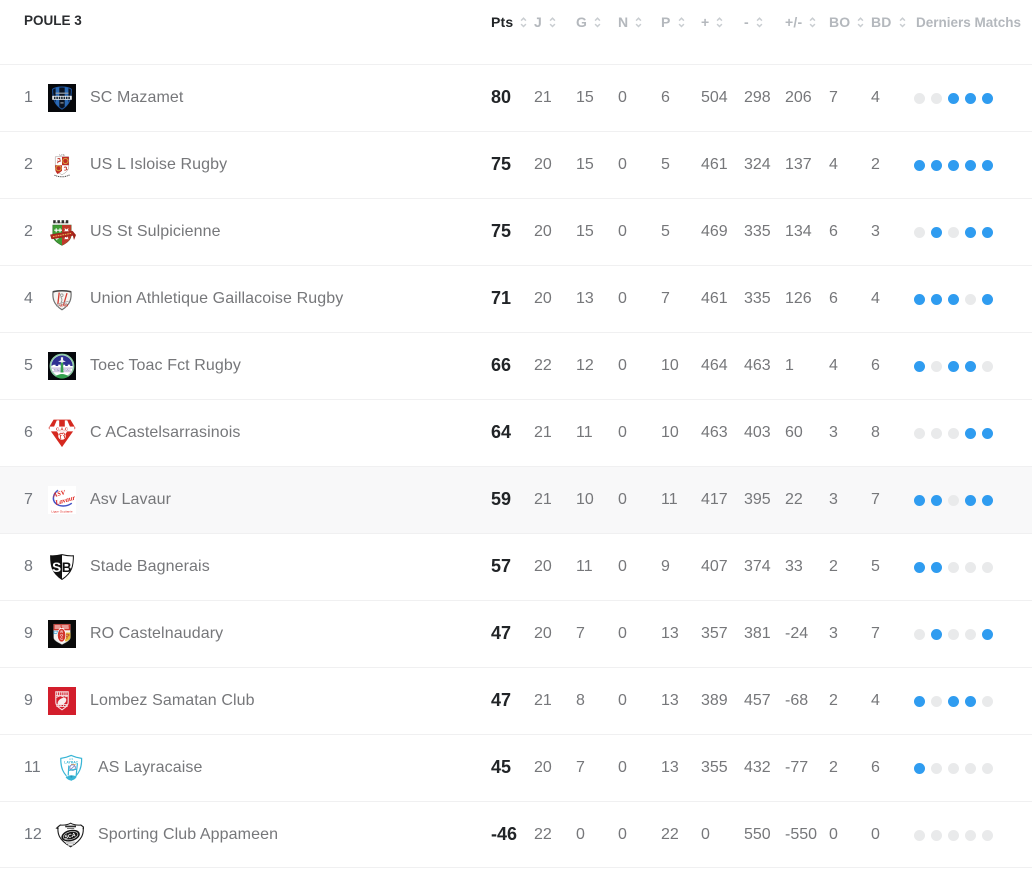  Describe the element at coordinates (62, 429) in the screenshot. I see `svg-text: C.A.C` at that location.